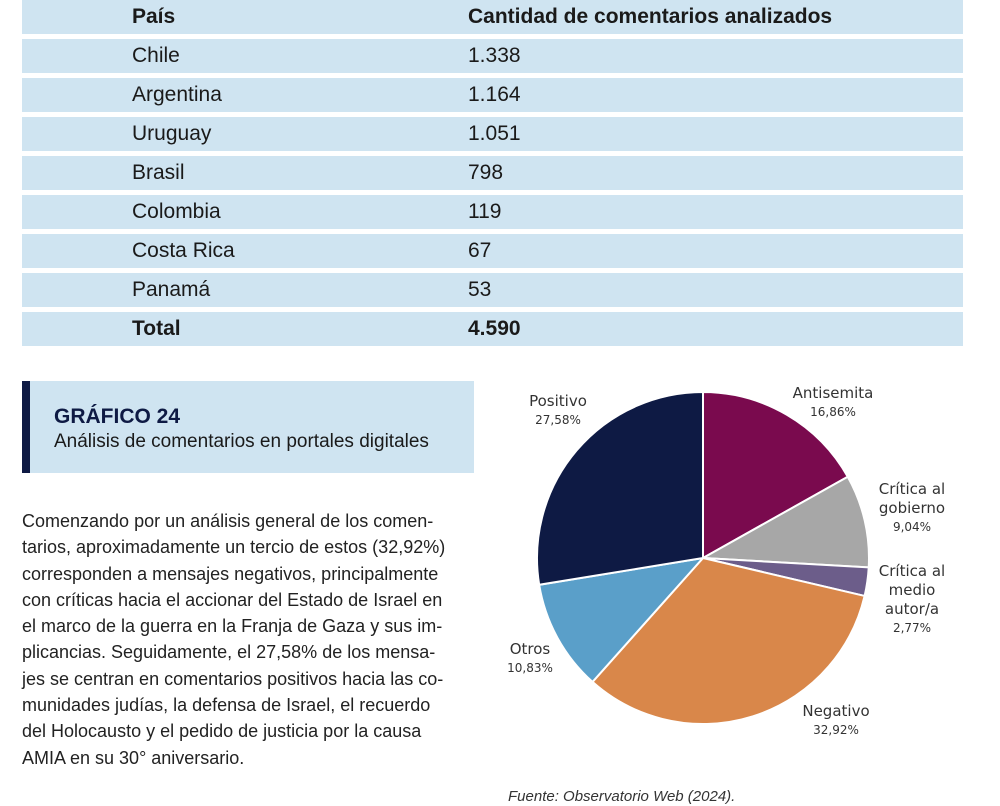 The height and width of the screenshot is (806, 1000). Describe the element at coordinates (530, 668) in the screenshot. I see `slice-value-label: 10,83%` at that location.